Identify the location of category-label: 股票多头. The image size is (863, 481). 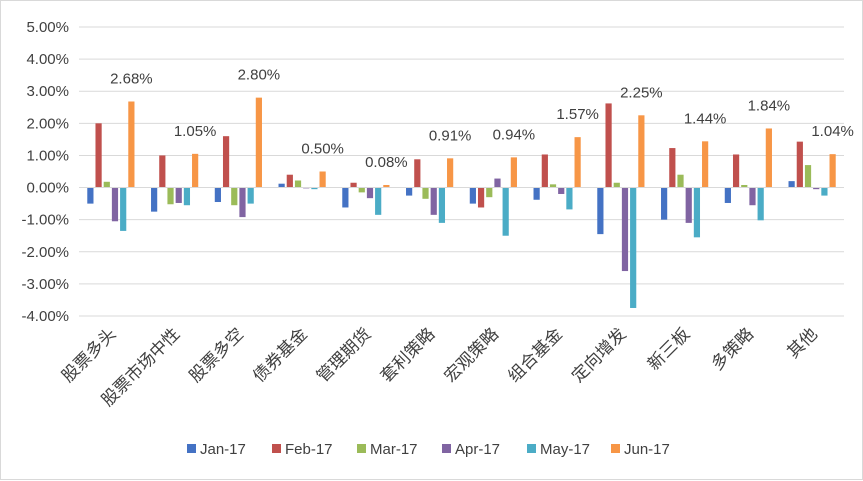
(89, 355).